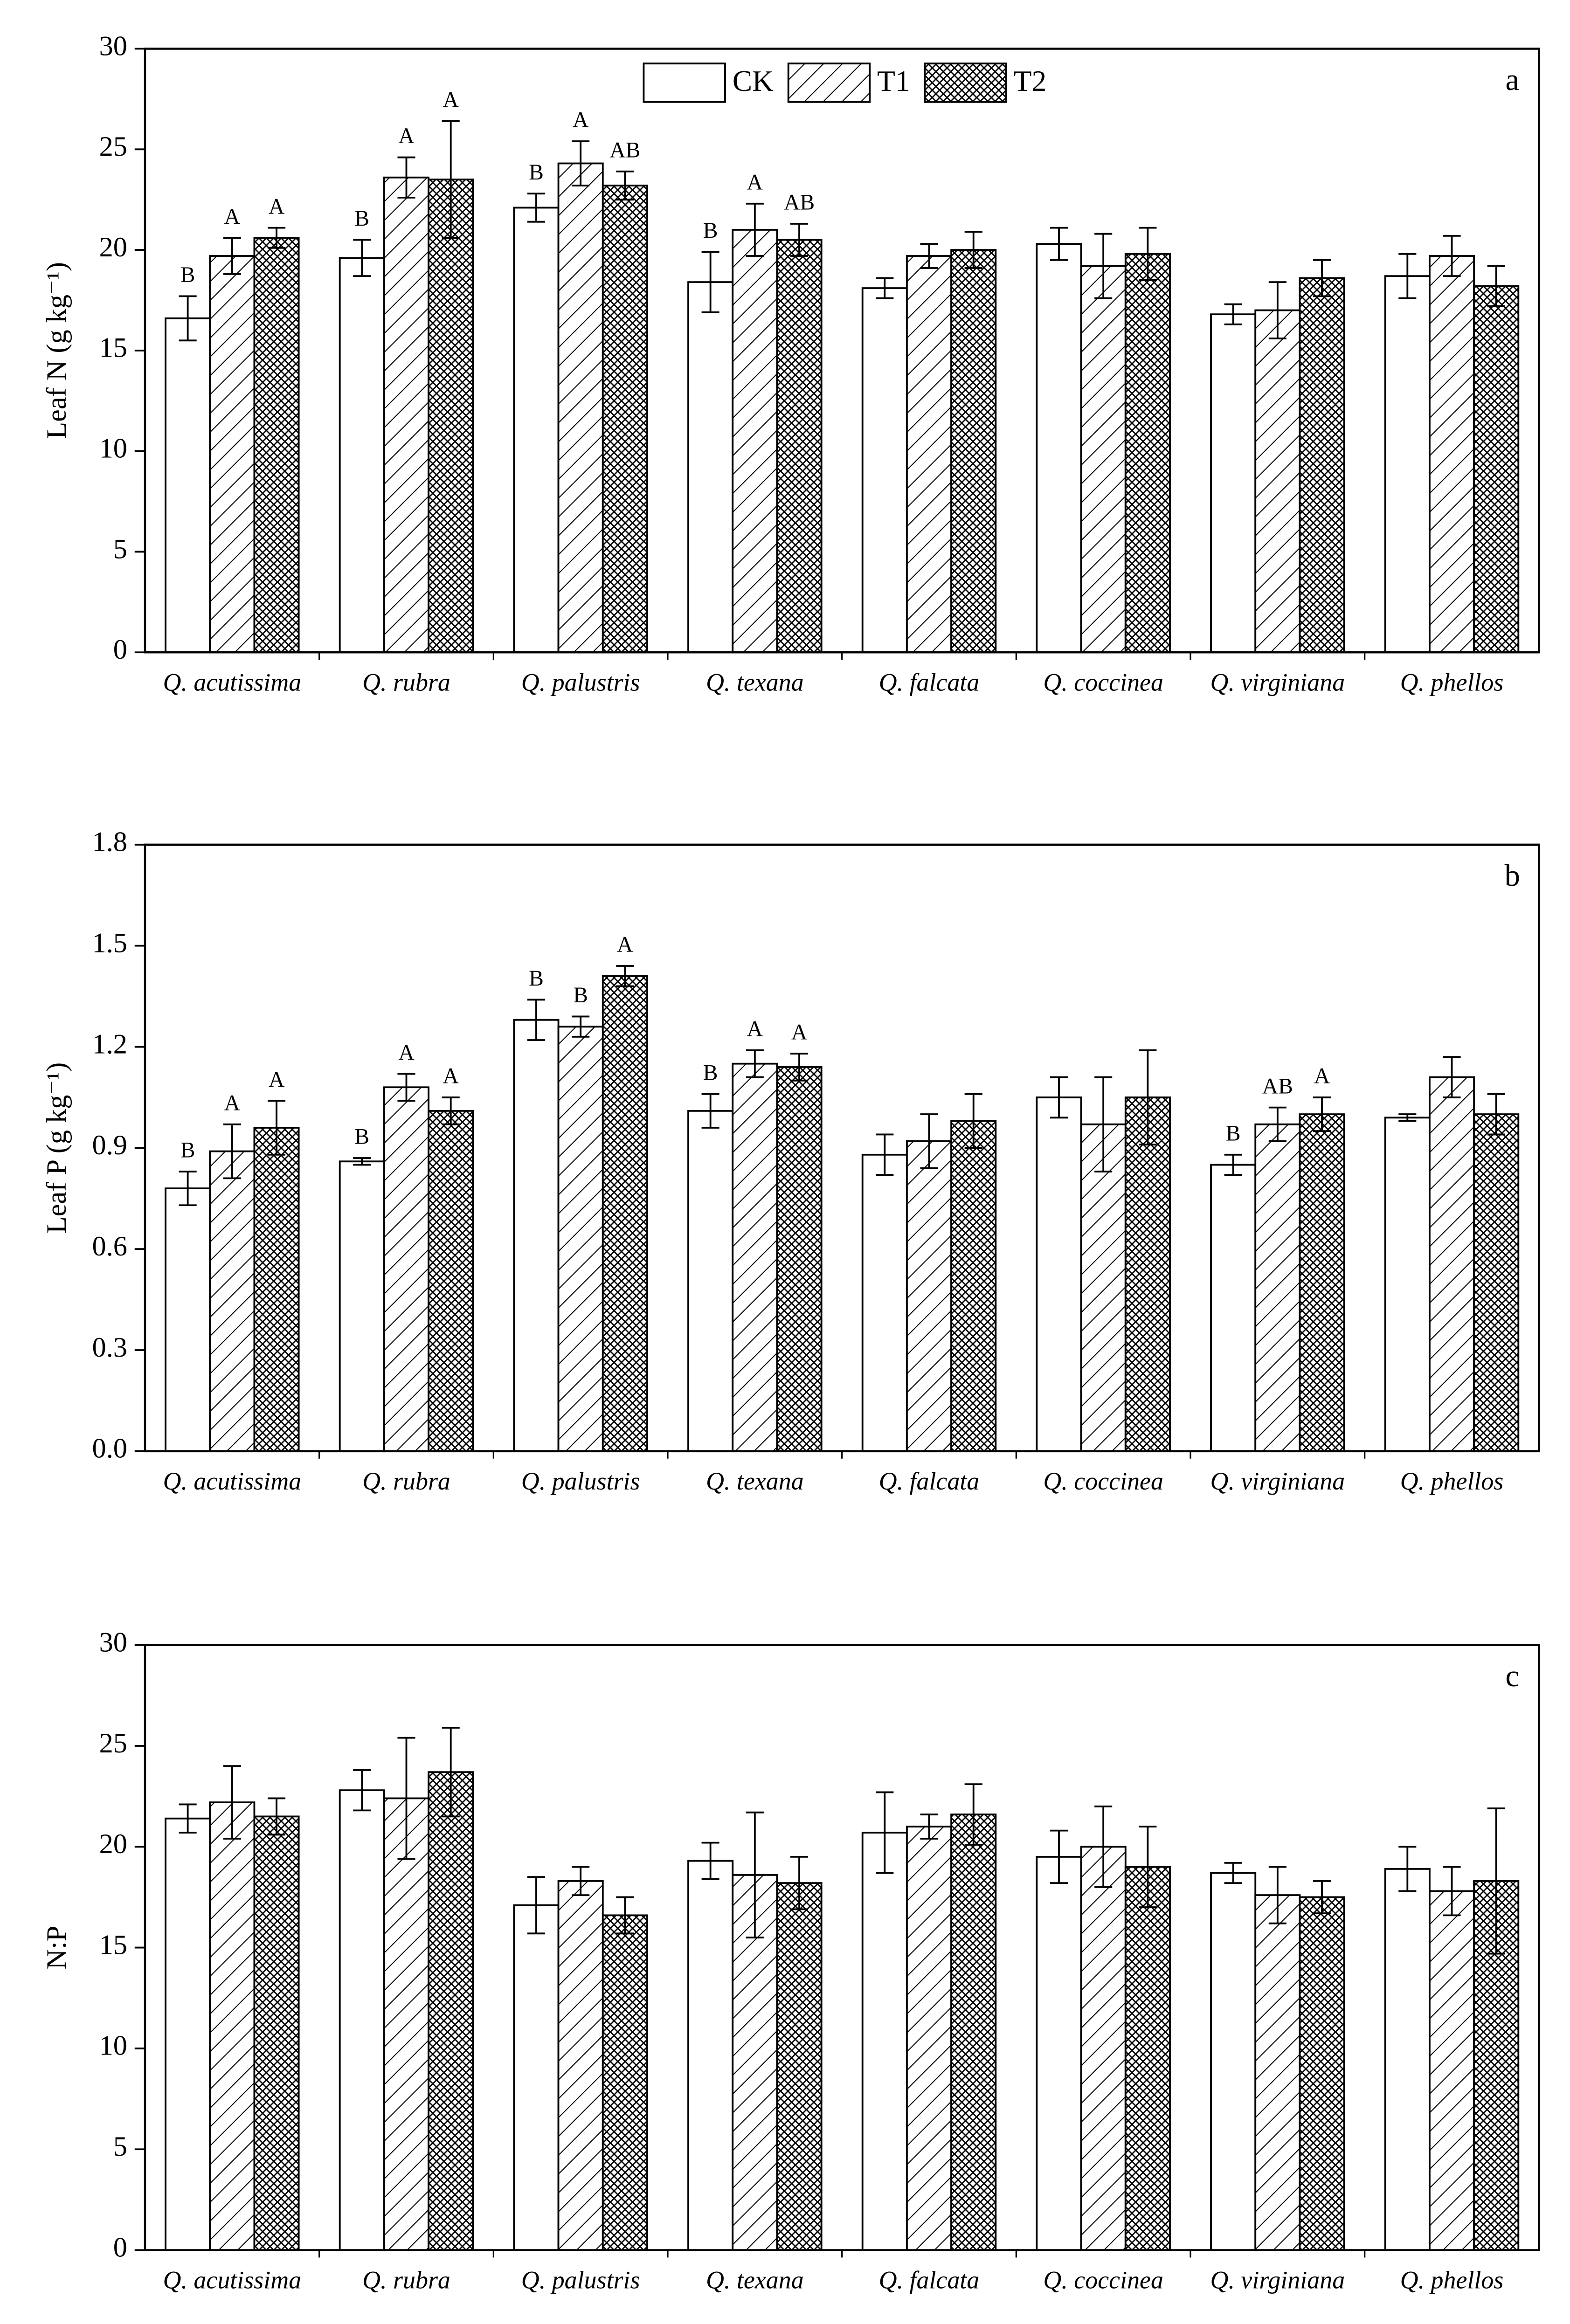 The width and height of the screenshot is (1570, 2324). I want to click on y-tick-label: 1.5, so click(109, 943).